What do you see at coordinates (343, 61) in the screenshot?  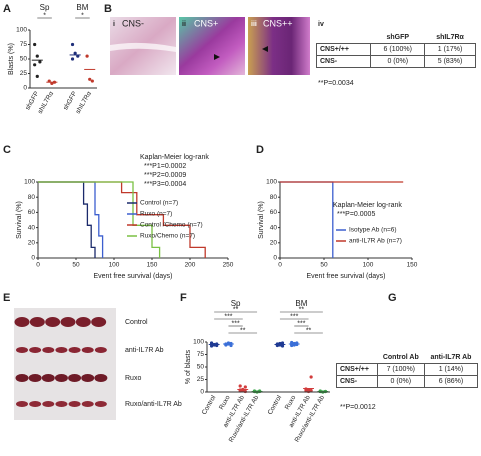 I see `row-header: CNS-` at bounding box center [343, 61].